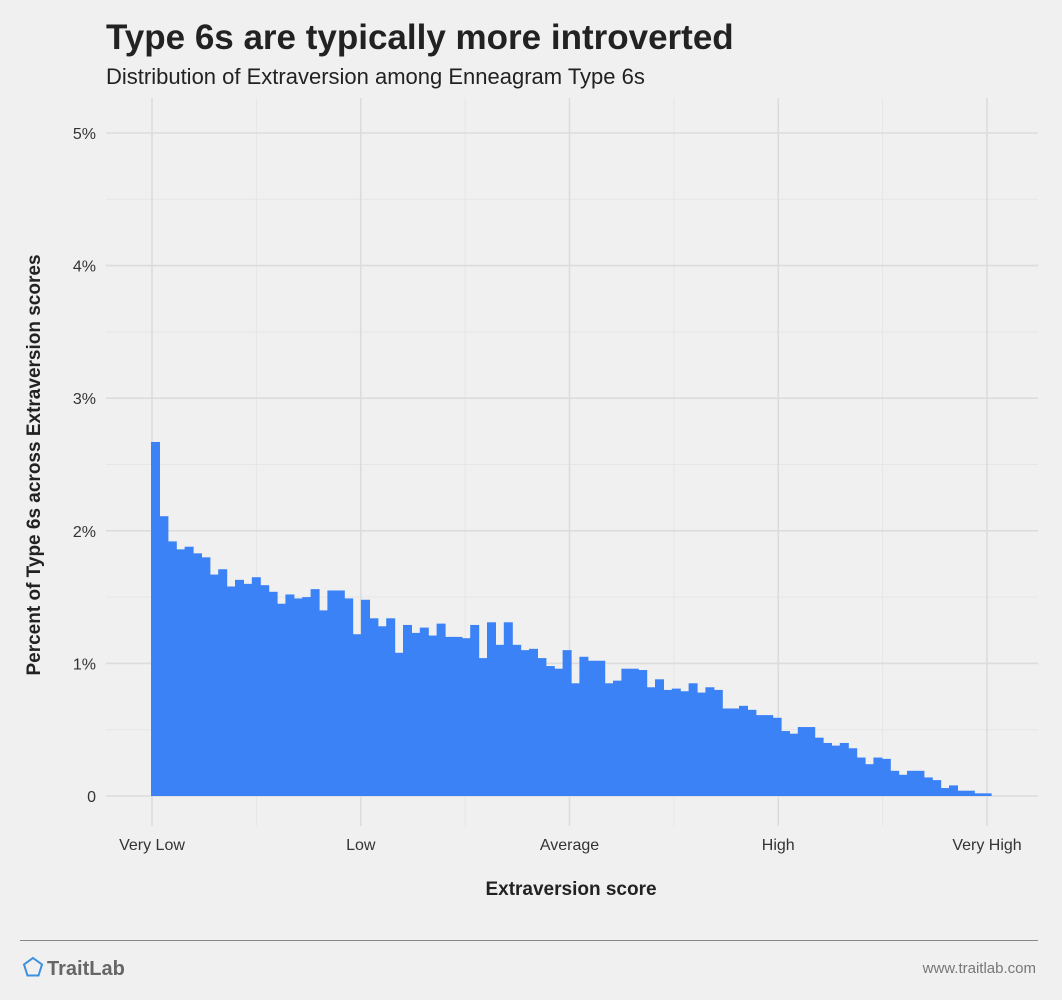 The width and height of the screenshot is (1062, 1000). What do you see at coordinates (529, 940) in the screenshot?
I see `footer-divider` at bounding box center [529, 940].